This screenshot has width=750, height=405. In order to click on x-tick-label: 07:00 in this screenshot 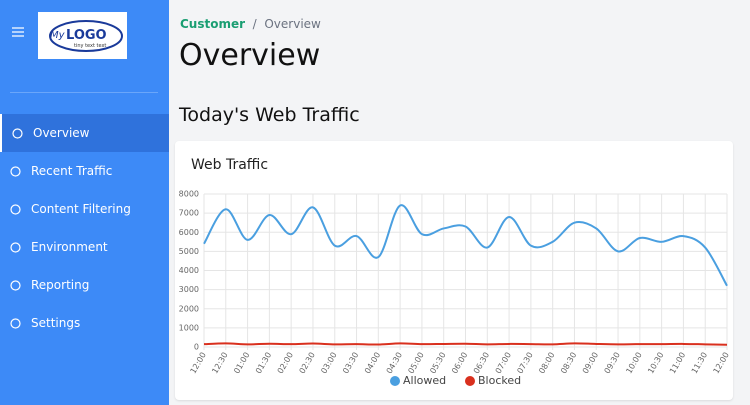, I will do `click(503, 363)`.